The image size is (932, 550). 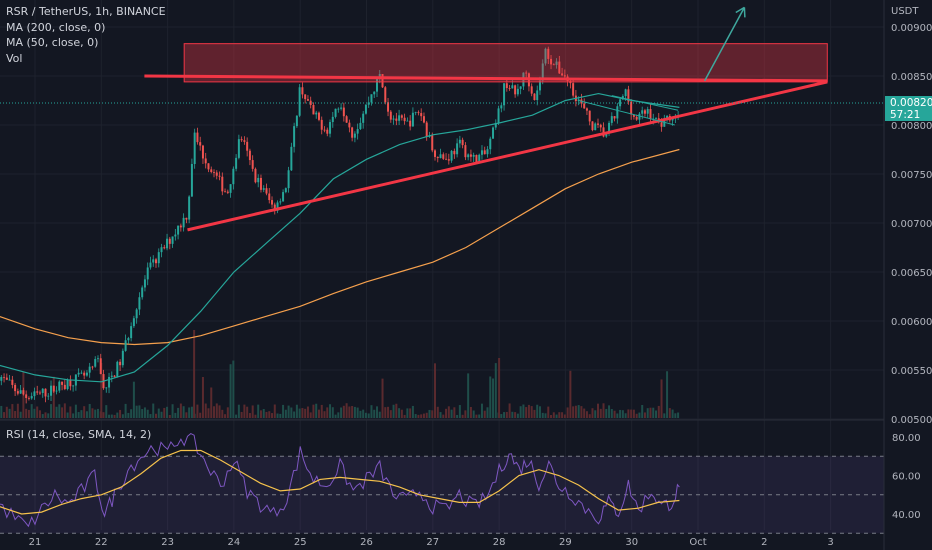 What do you see at coordinates (486, 78) in the screenshot?
I see `resistance-line` at bounding box center [486, 78].